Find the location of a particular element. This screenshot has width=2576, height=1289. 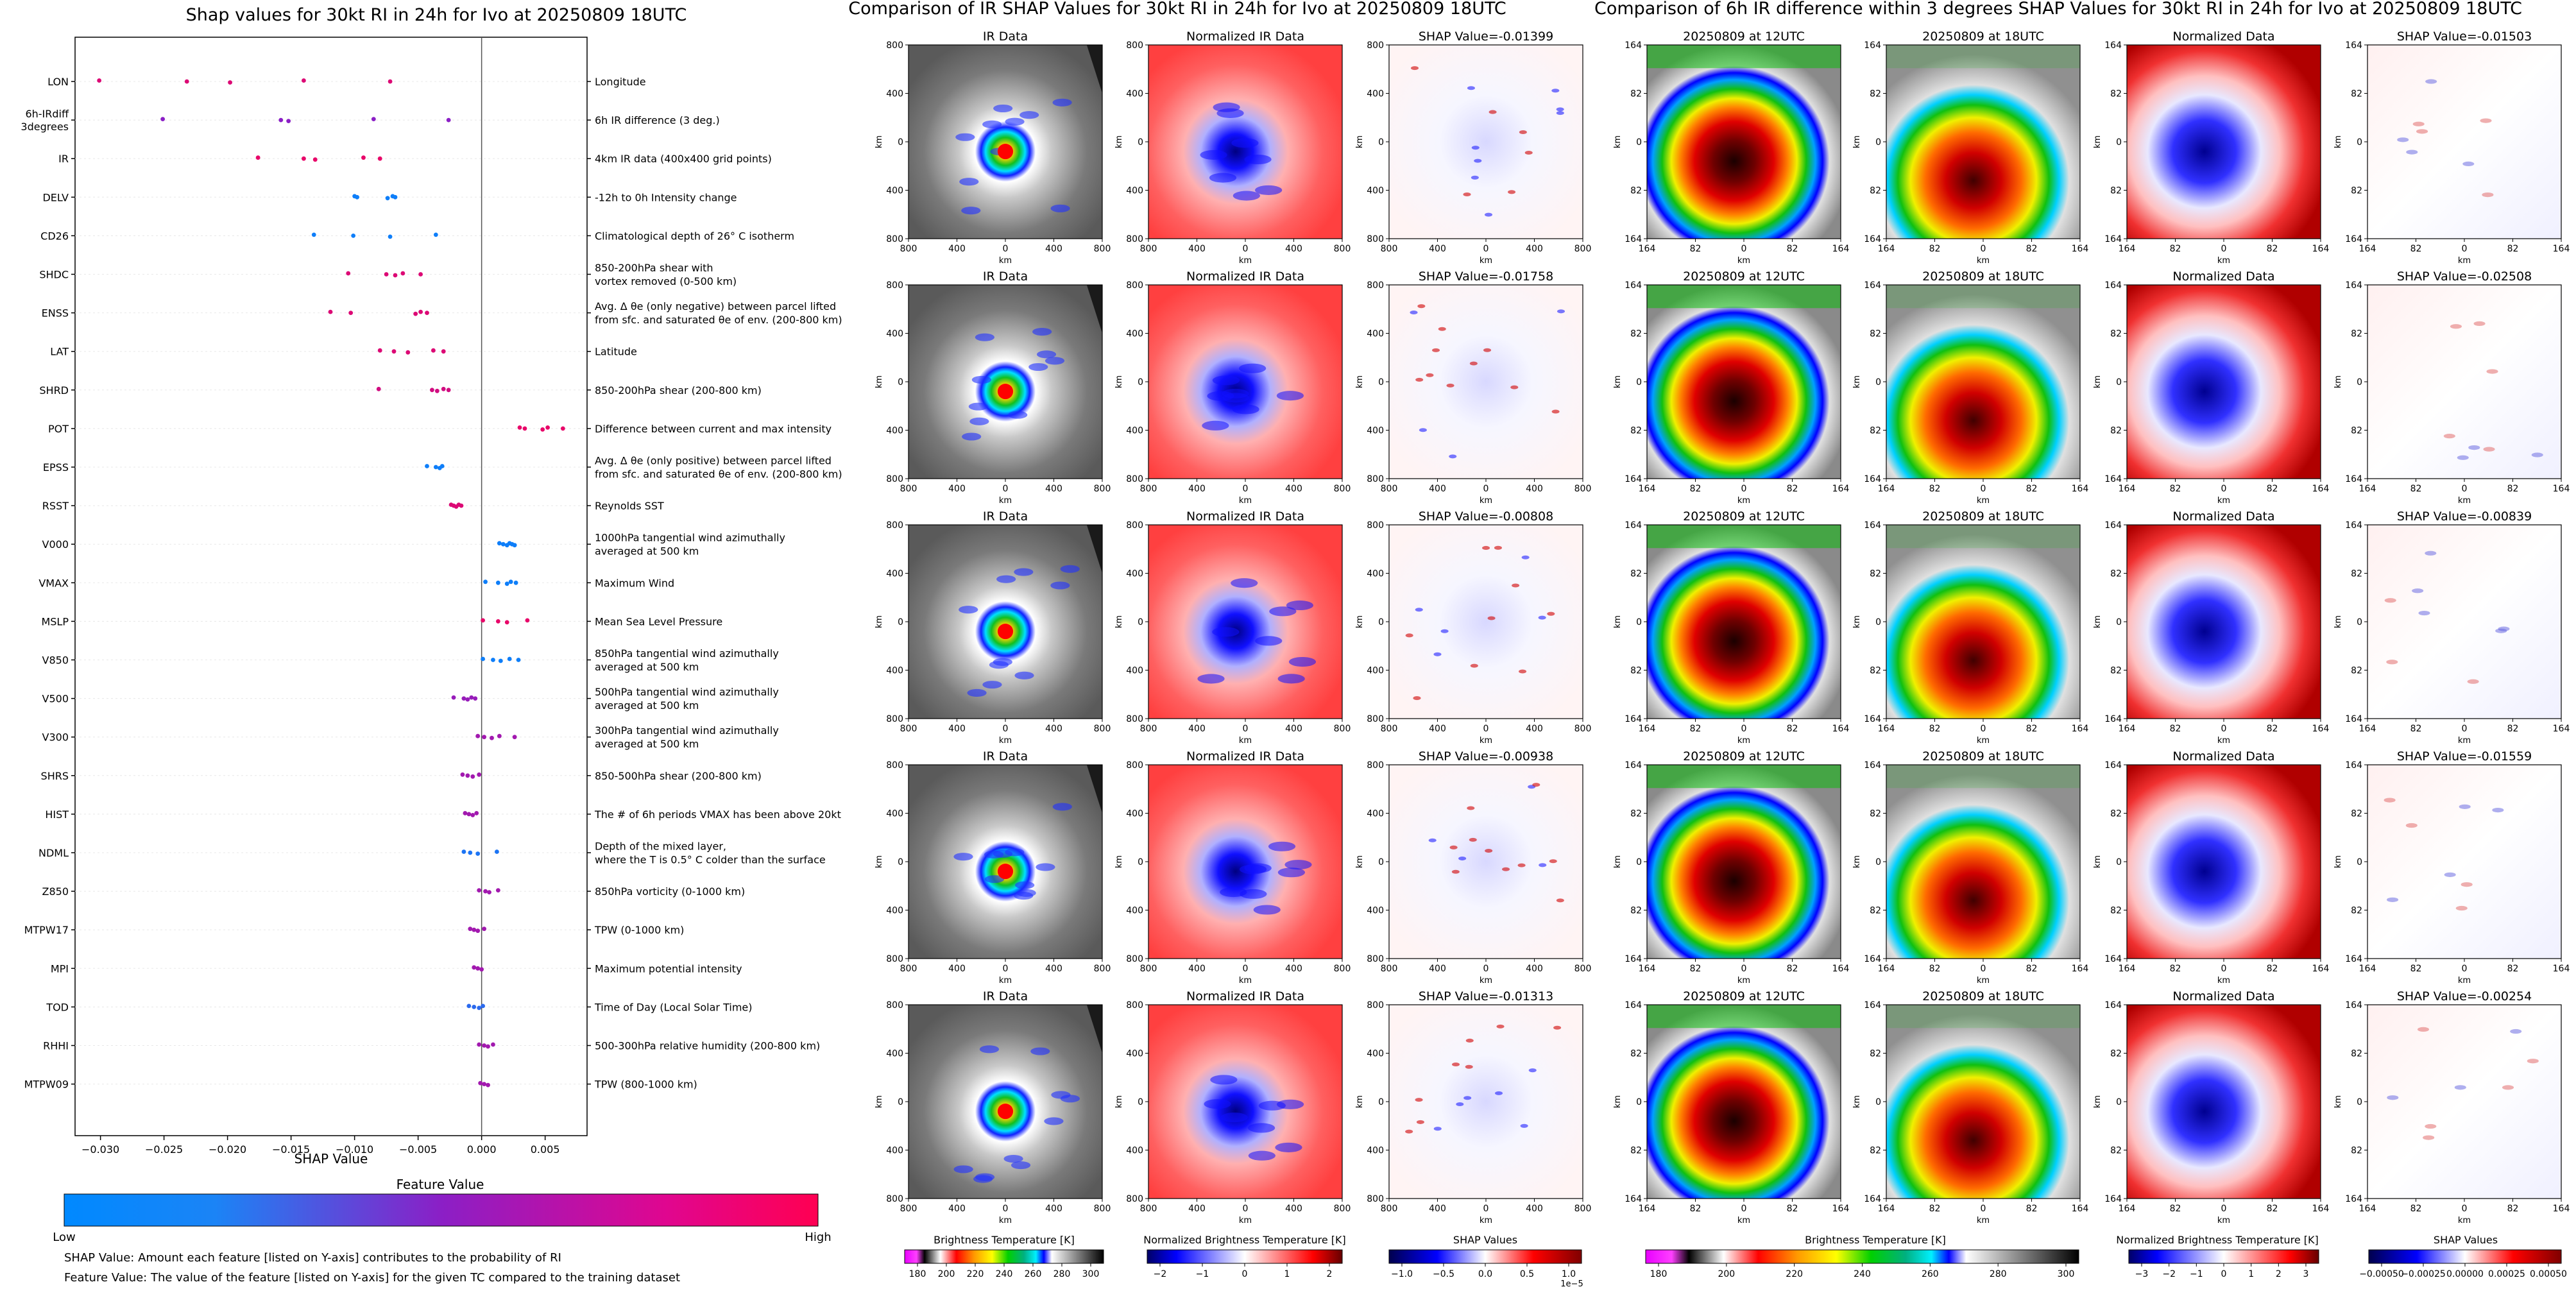

feature-description-label: TPW (800-1000 km) is located at coordinates (645, 1085).